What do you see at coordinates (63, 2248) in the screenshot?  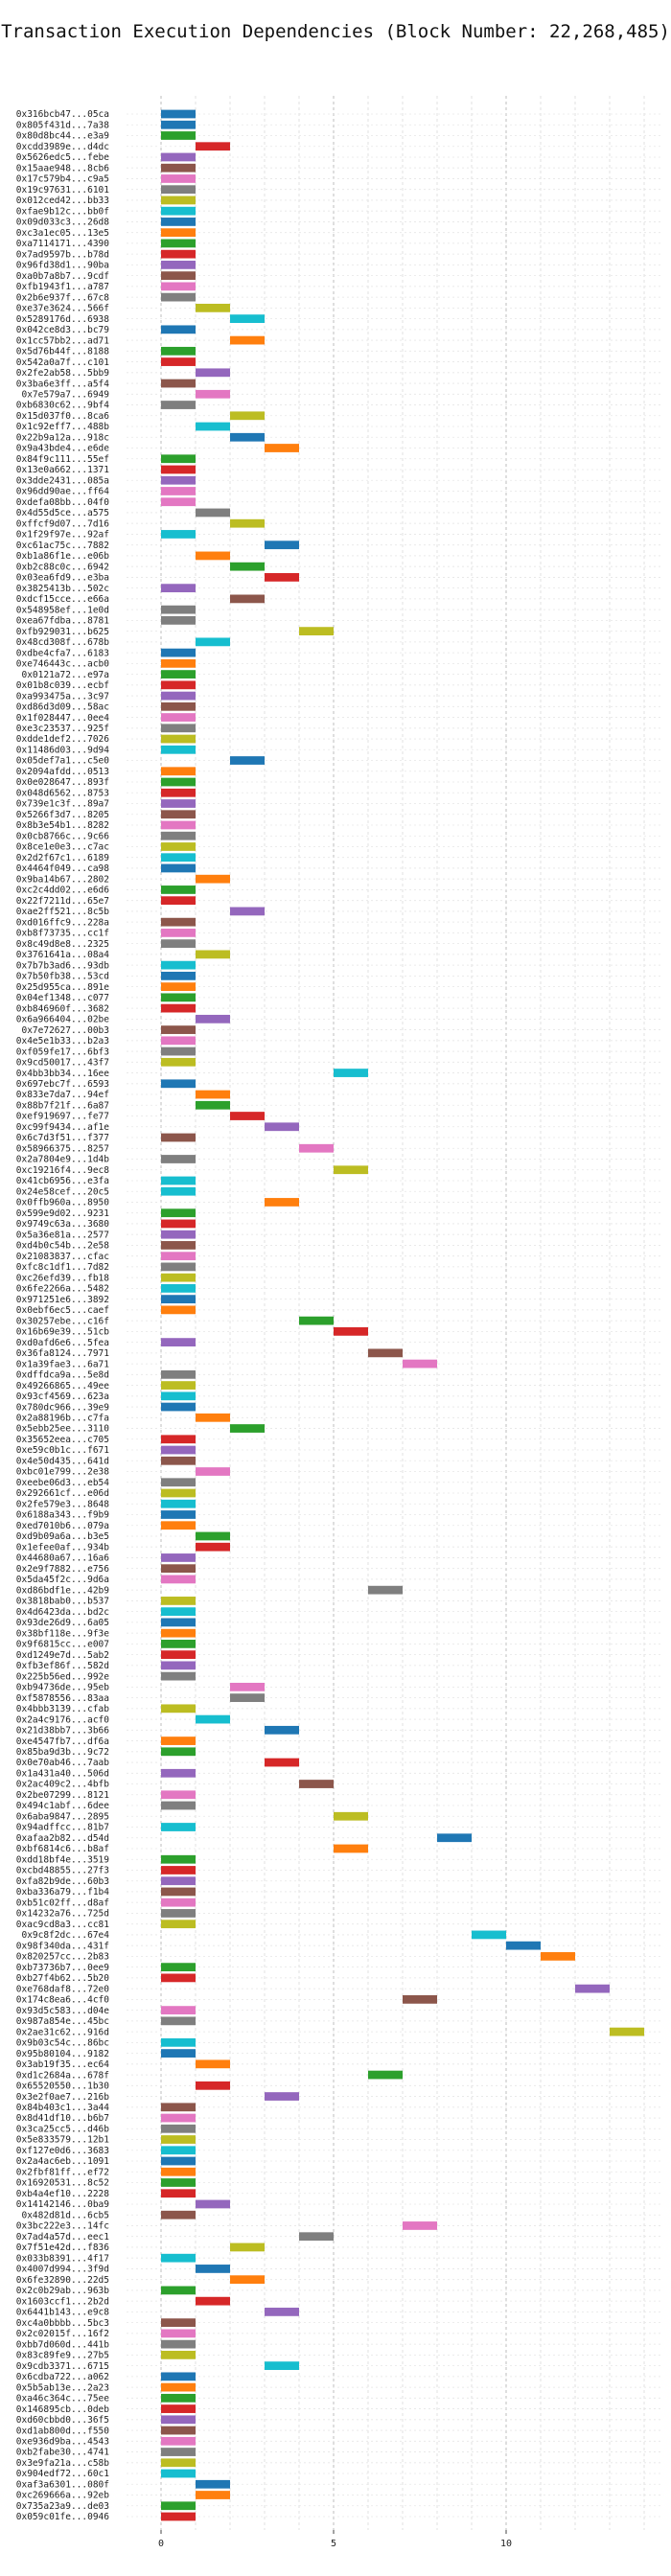 I see `tx-hash-label: 0x7f51e42d...f836` at bounding box center [63, 2248].